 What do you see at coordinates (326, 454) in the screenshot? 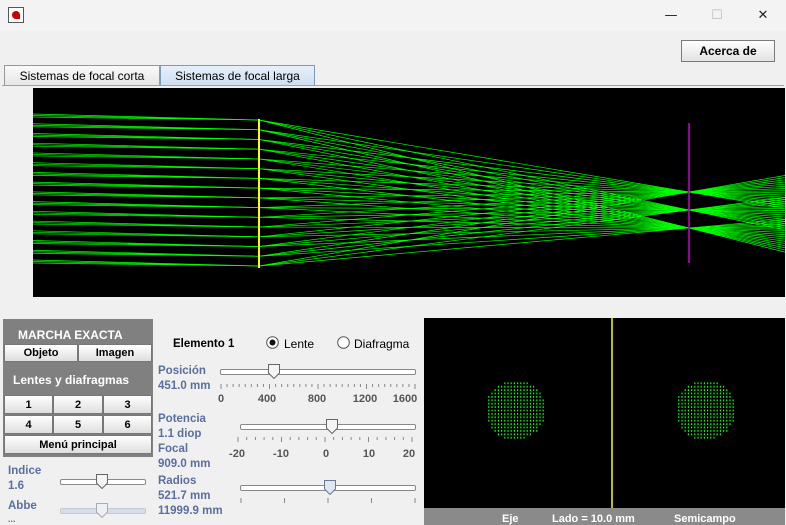
I see `potencia-tick-label: 0` at bounding box center [326, 454].